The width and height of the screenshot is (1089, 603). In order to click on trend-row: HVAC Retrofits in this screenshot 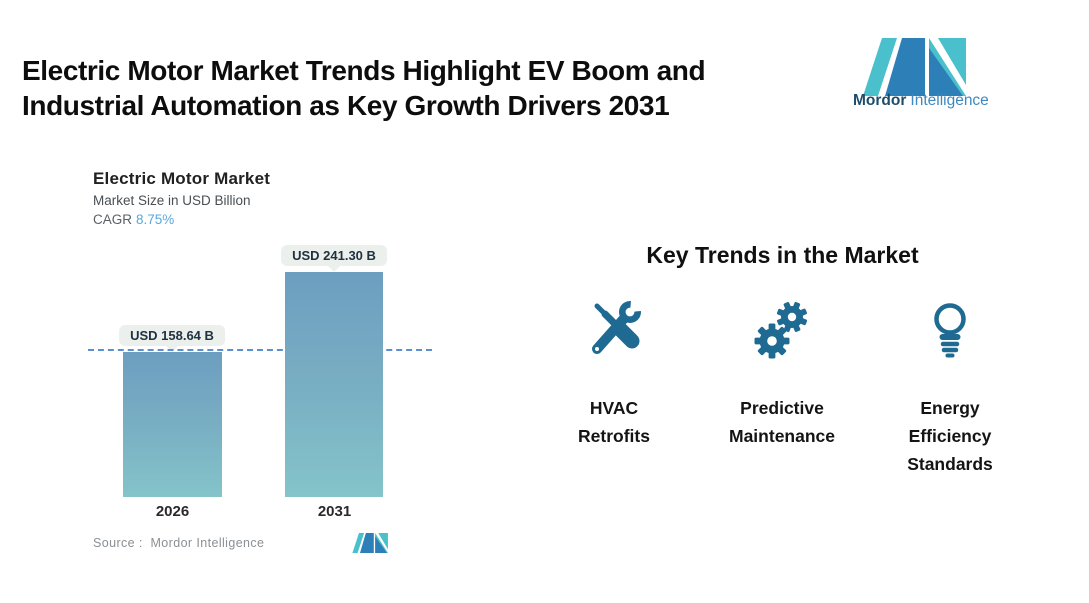, I will do `click(782, 389)`.